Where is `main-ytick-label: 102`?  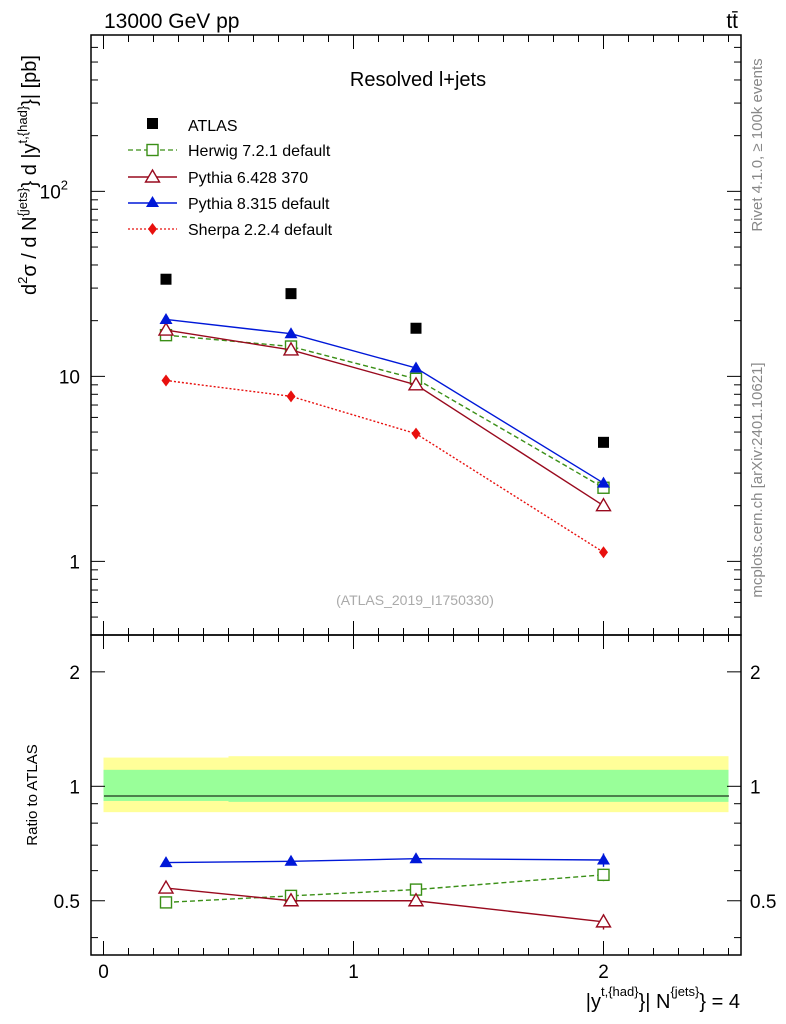 main-ytick-label: 102 is located at coordinates (54, 190).